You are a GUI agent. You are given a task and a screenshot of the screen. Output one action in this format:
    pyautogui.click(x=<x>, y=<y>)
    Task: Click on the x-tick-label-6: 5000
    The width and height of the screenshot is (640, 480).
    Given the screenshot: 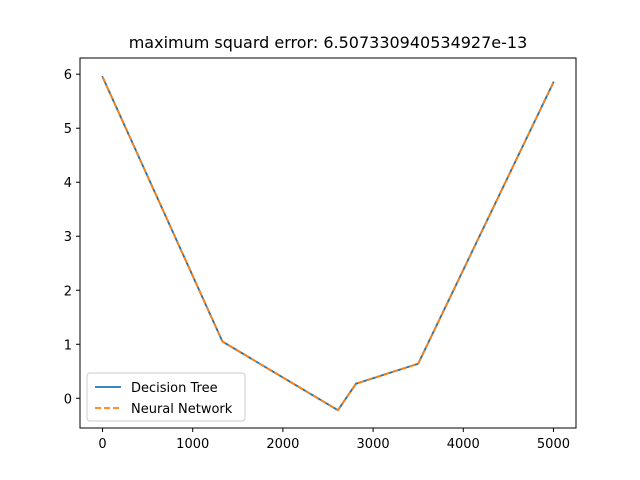 What is the action you would take?
    pyautogui.click(x=553, y=444)
    